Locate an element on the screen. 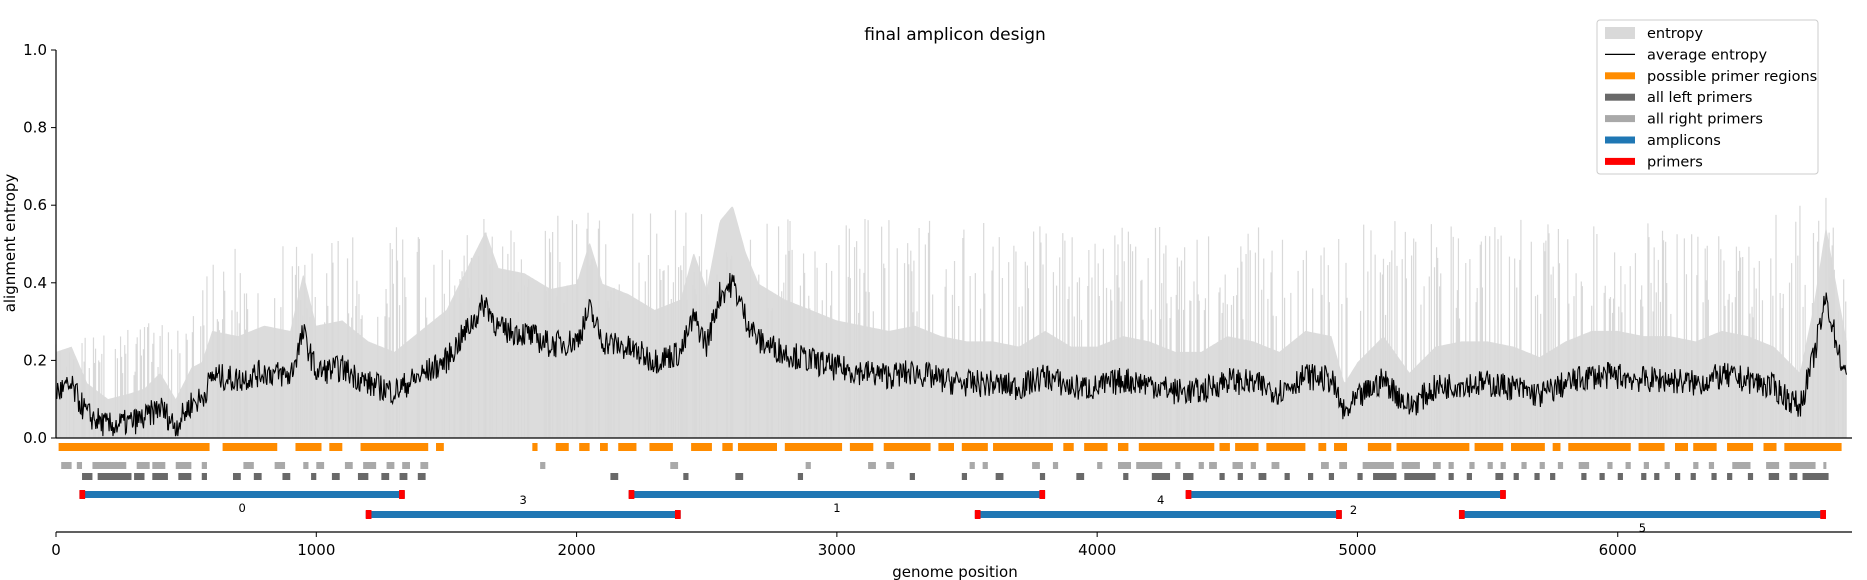  legend-label: all right primers is located at coordinates (1705, 120).